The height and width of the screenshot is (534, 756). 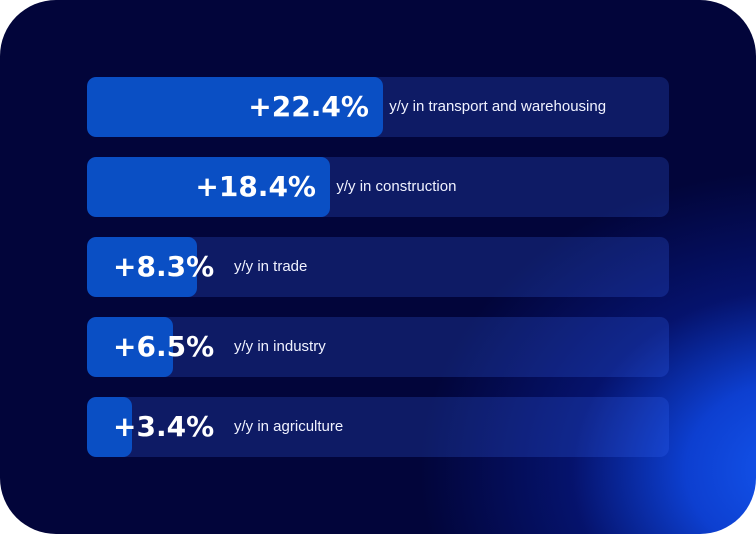 I want to click on bar-category-label: y/y in trade, so click(x=271, y=266).